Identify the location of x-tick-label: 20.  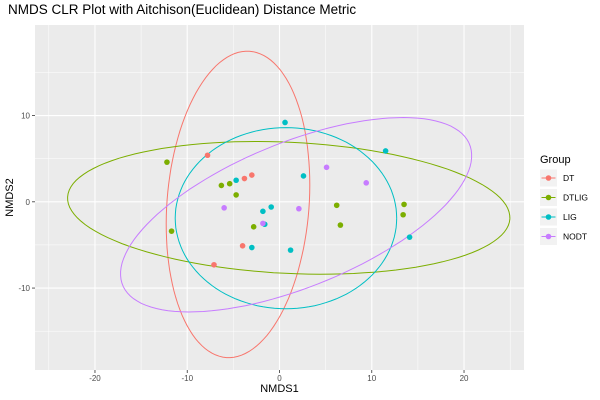
(464, 378).